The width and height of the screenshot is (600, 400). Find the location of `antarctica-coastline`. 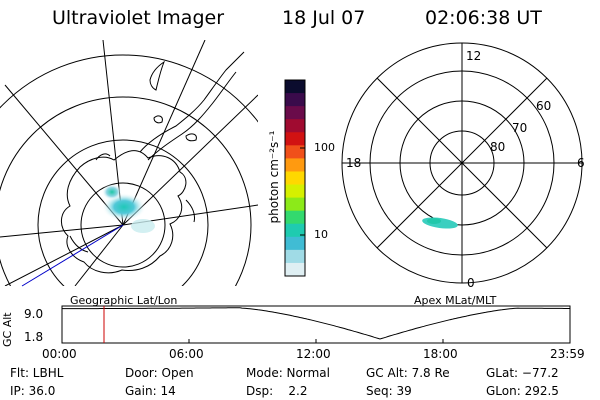

antarctica-coastline is located at coordinates (124, 212).